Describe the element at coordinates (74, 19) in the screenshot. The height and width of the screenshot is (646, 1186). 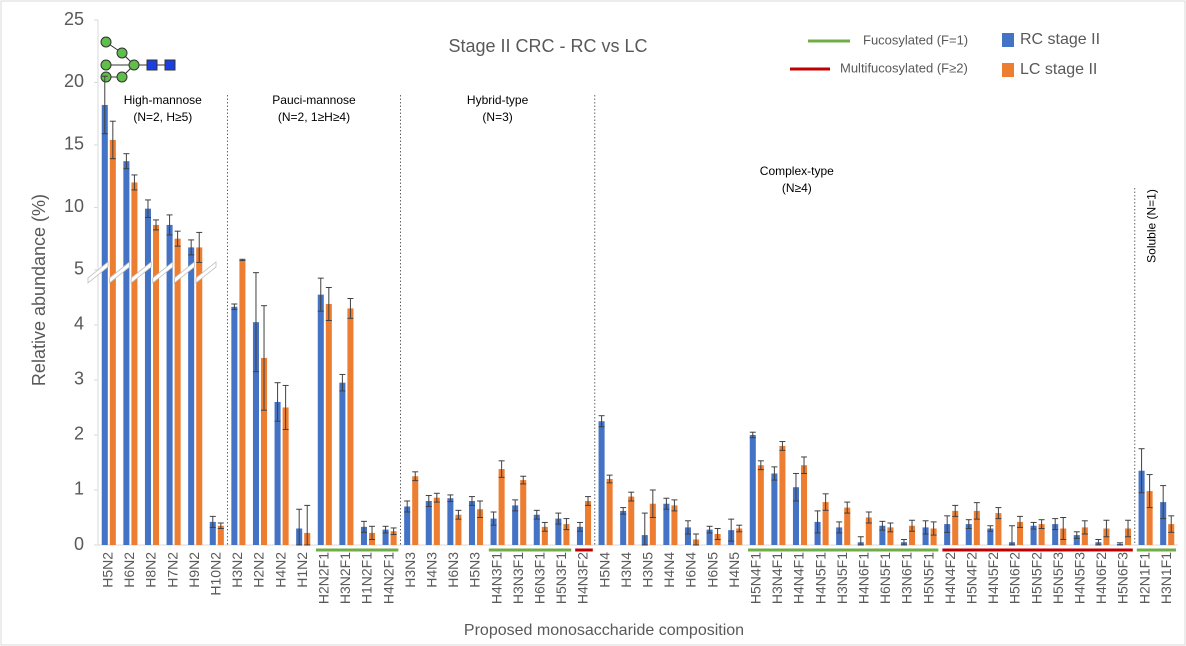
I see `y-tick-label: 25` at that location.